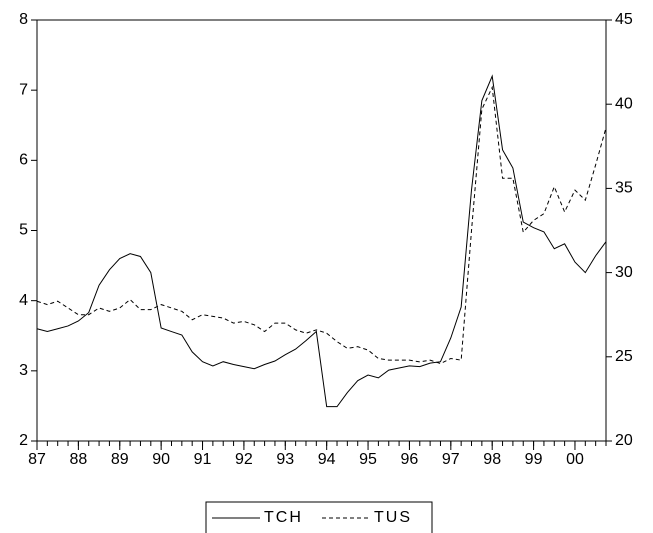 The width and height of the screenshot is (653, 533). I want to click on y-tick-label: 2, so click(23, 440).